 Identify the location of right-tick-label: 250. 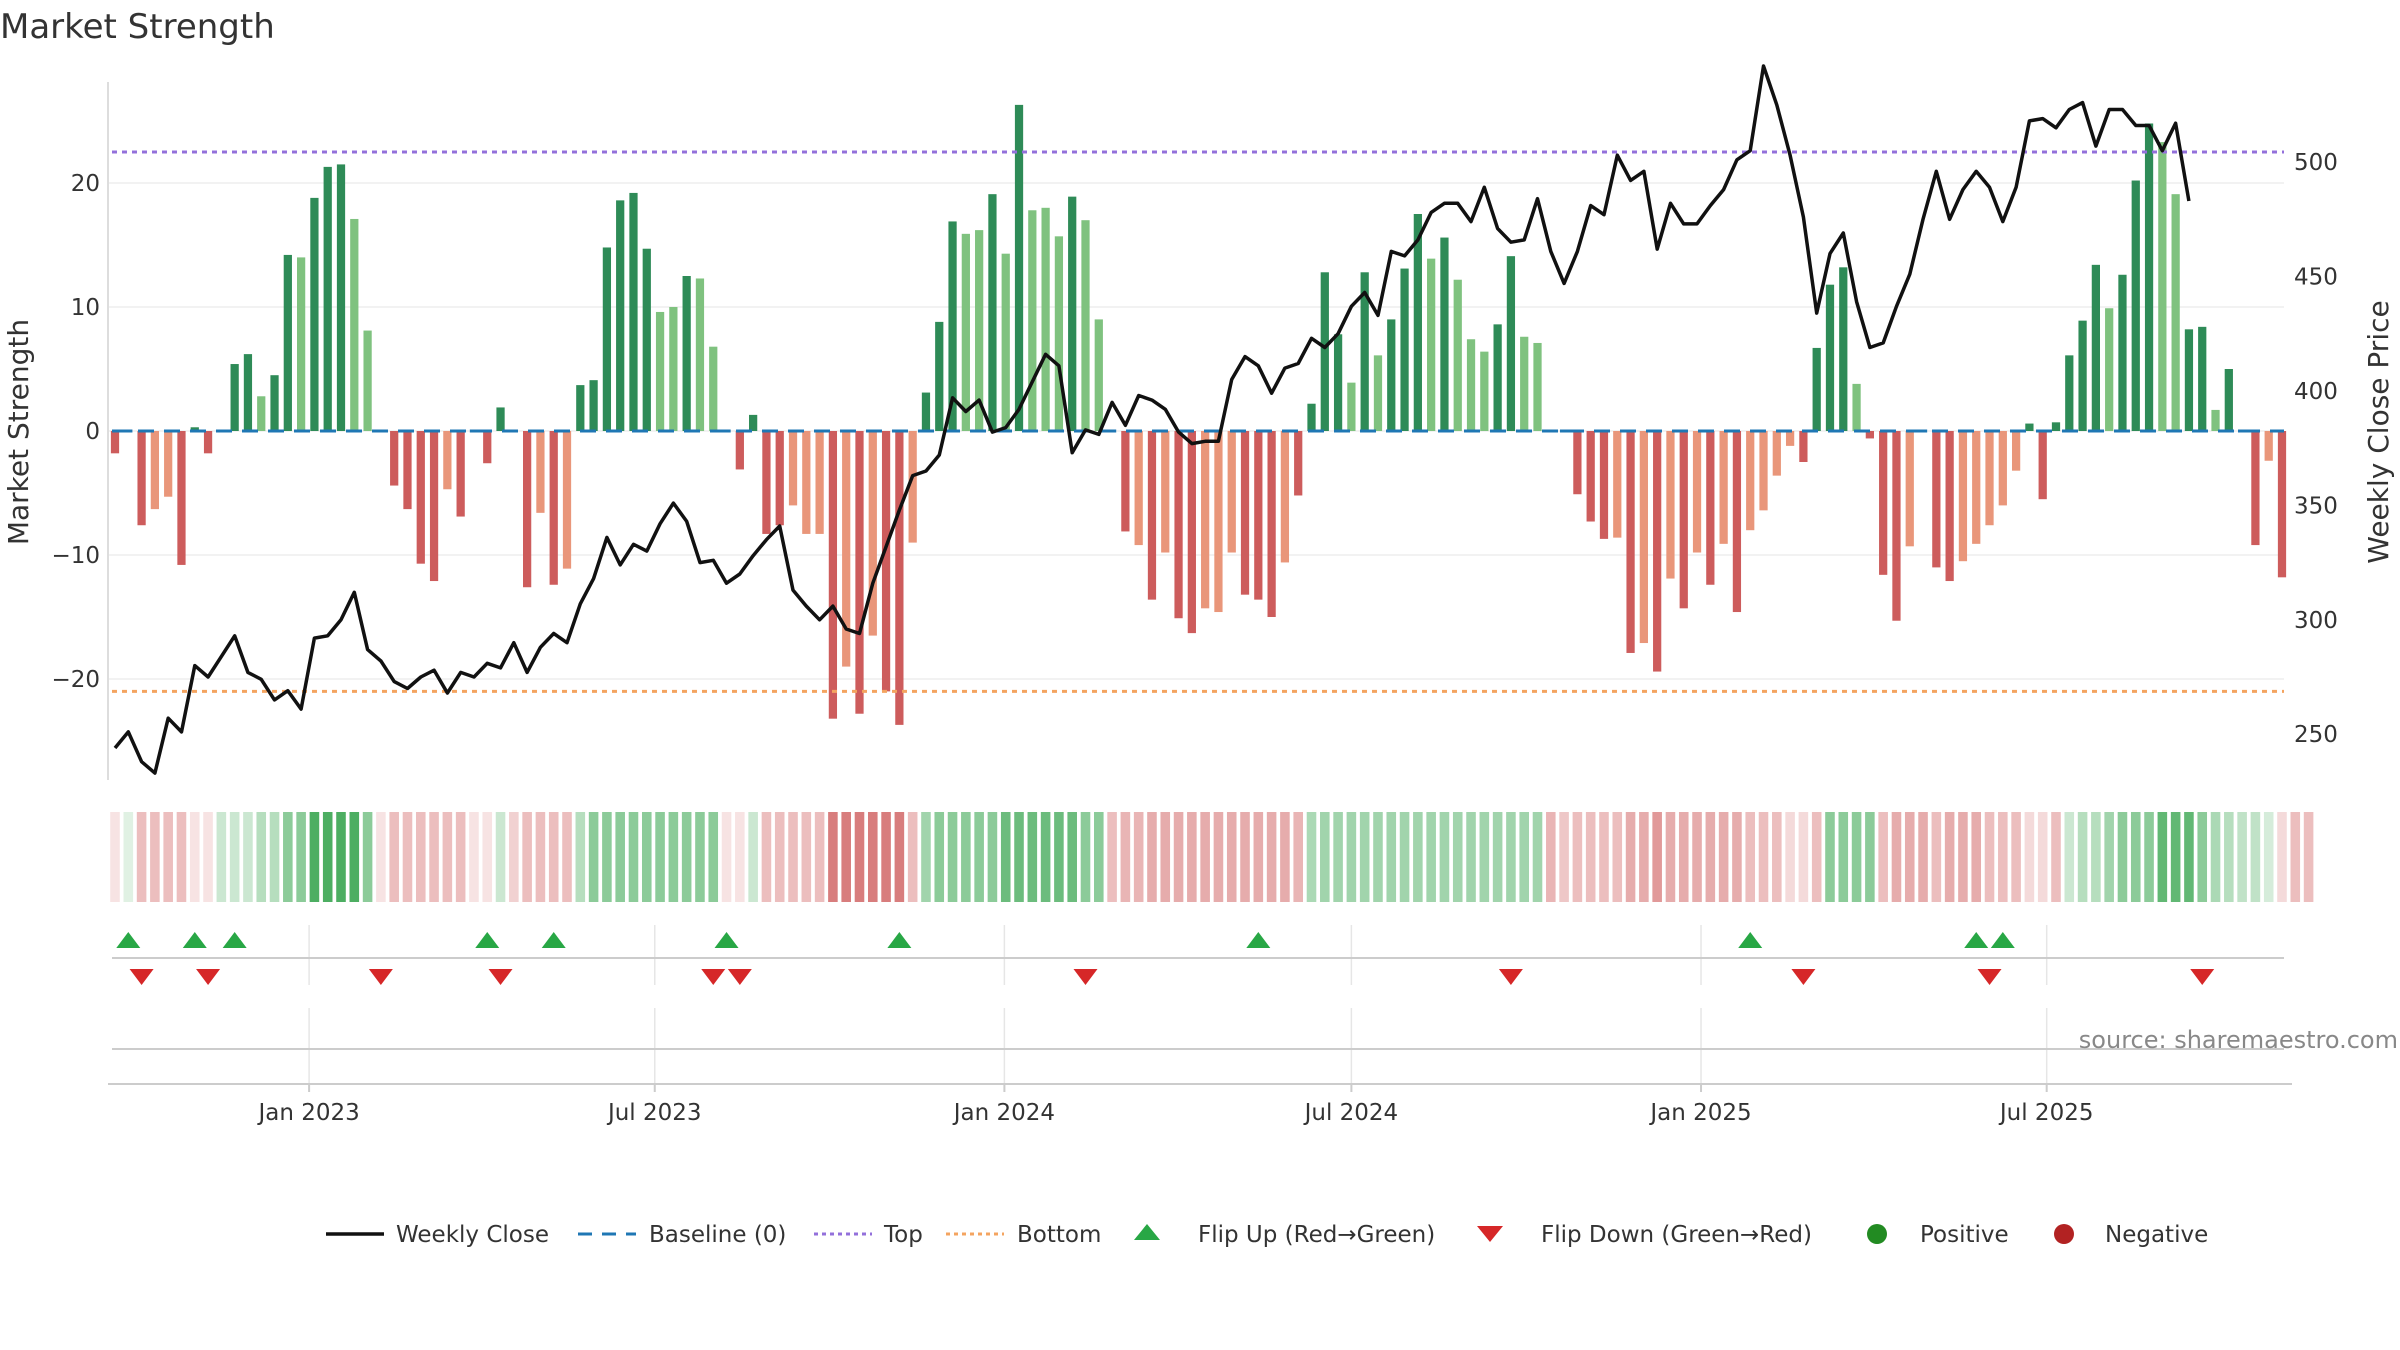
(2316, 735).